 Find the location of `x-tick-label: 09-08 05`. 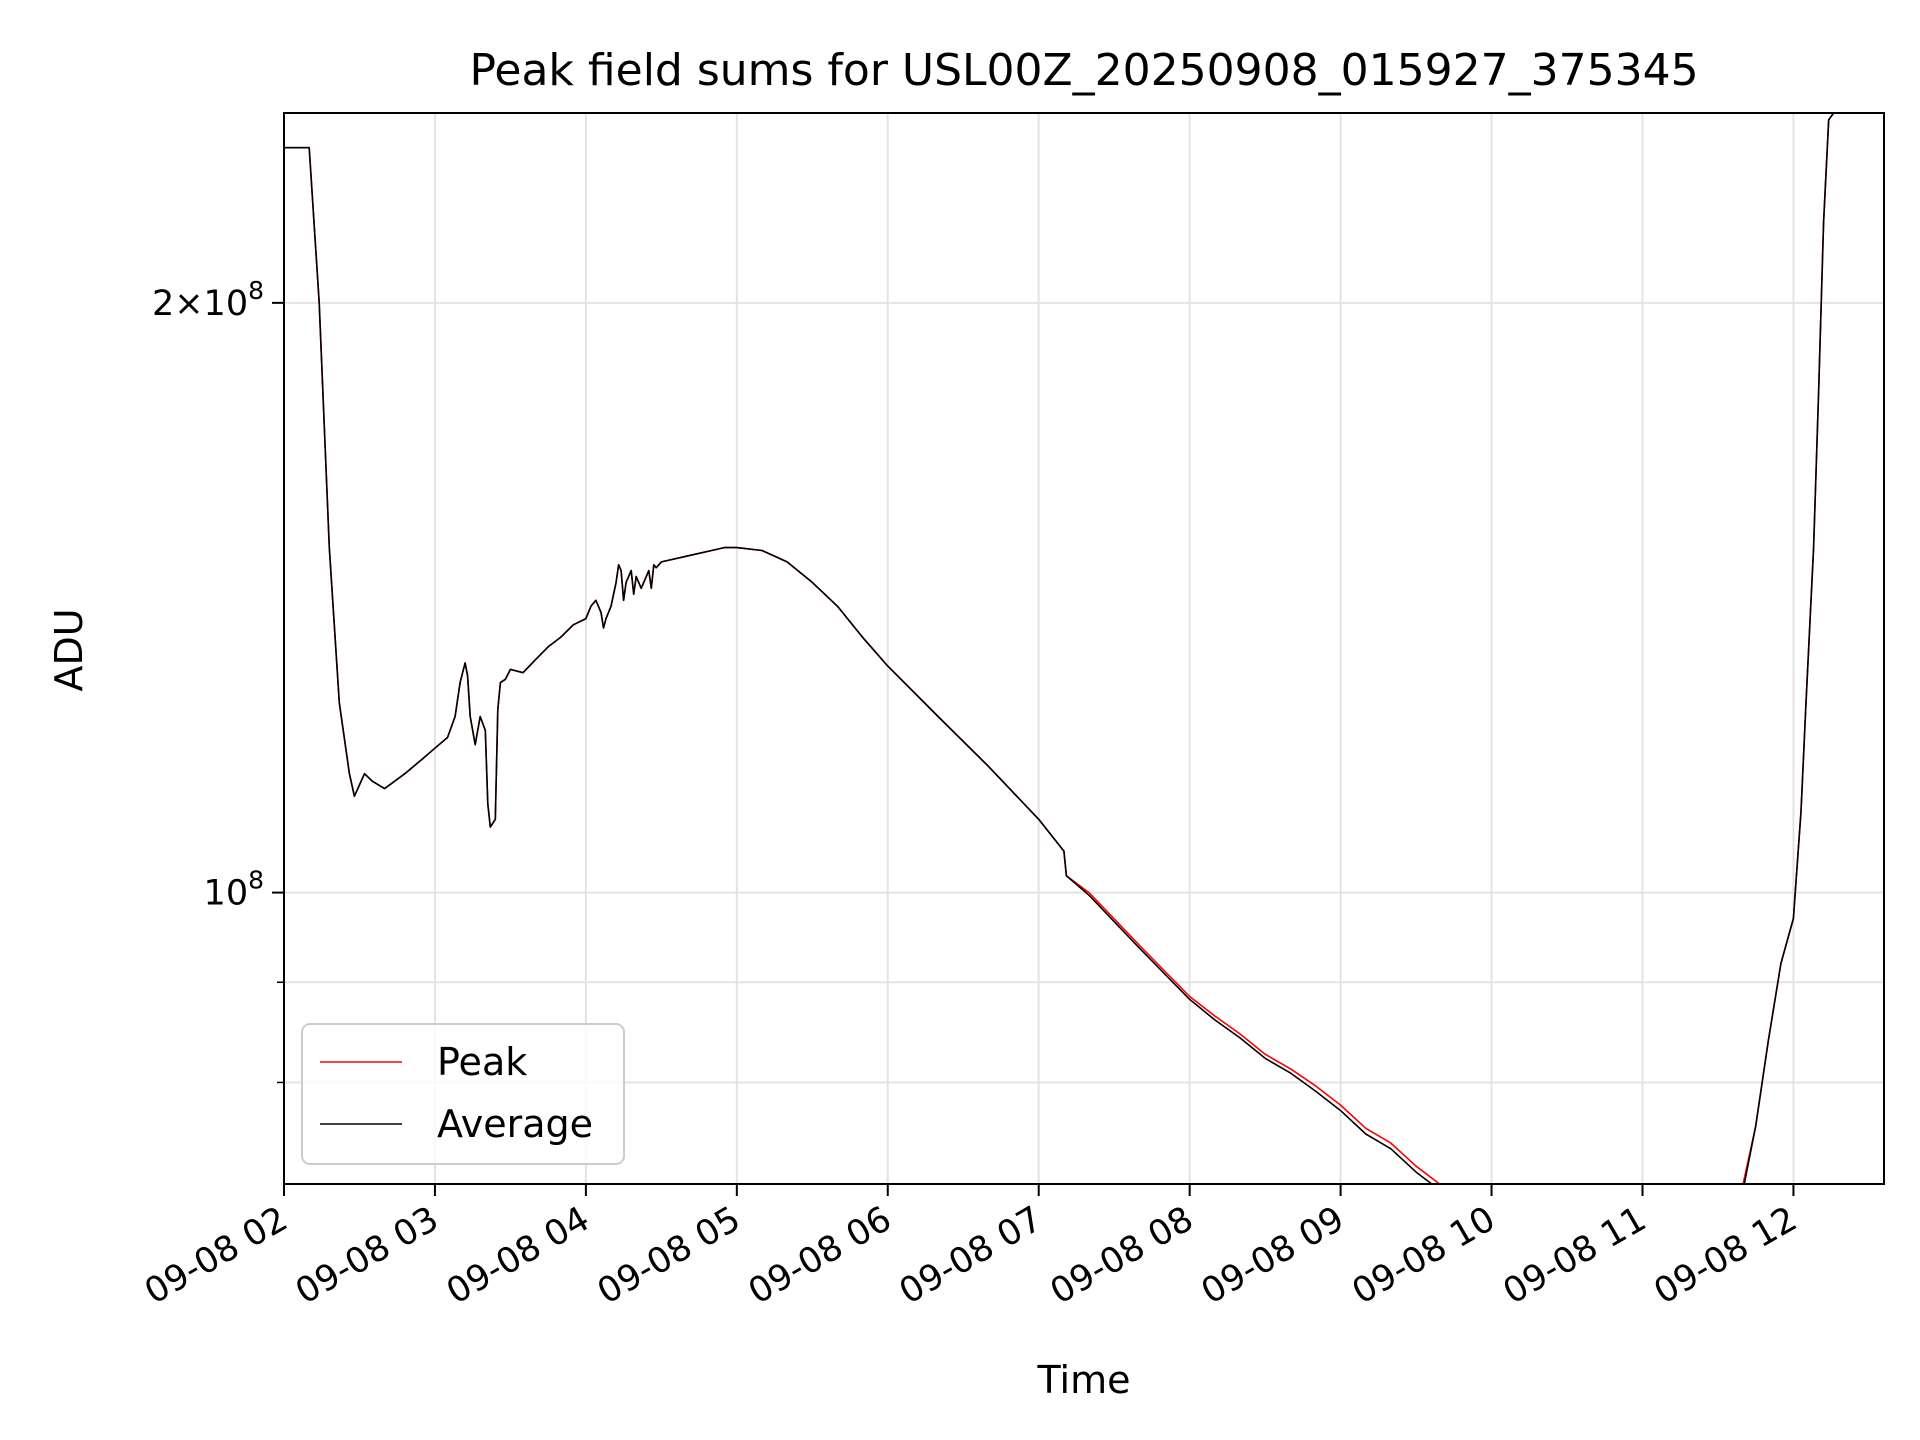

x-tick-label: 09-08 05 is located at coordinates (669, 1255).